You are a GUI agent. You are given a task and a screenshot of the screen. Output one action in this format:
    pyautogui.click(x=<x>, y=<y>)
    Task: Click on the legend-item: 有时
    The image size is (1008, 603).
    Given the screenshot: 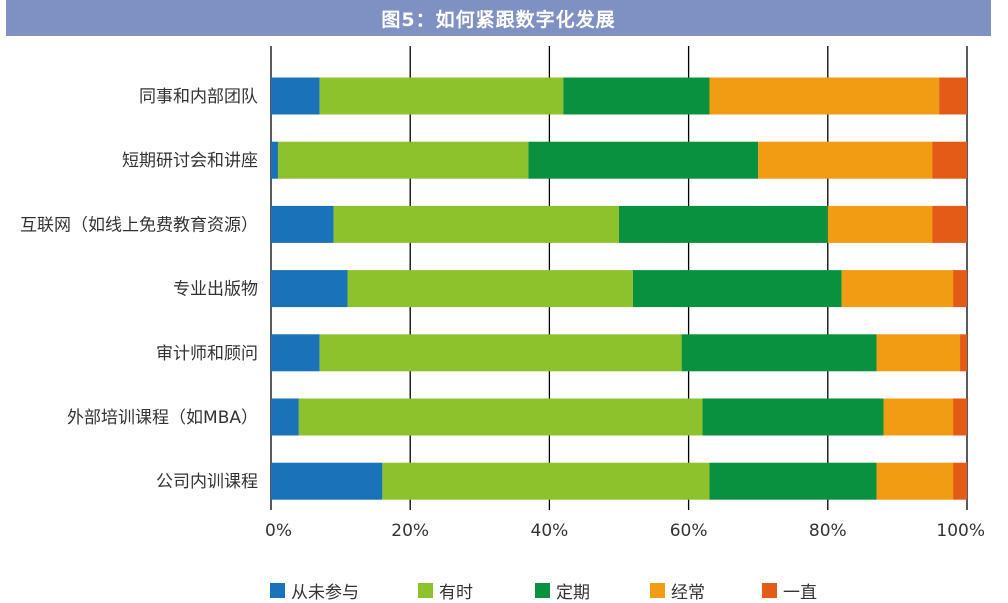 What is the action you would take?
    pyautogui.click(x=445, y=590)
    